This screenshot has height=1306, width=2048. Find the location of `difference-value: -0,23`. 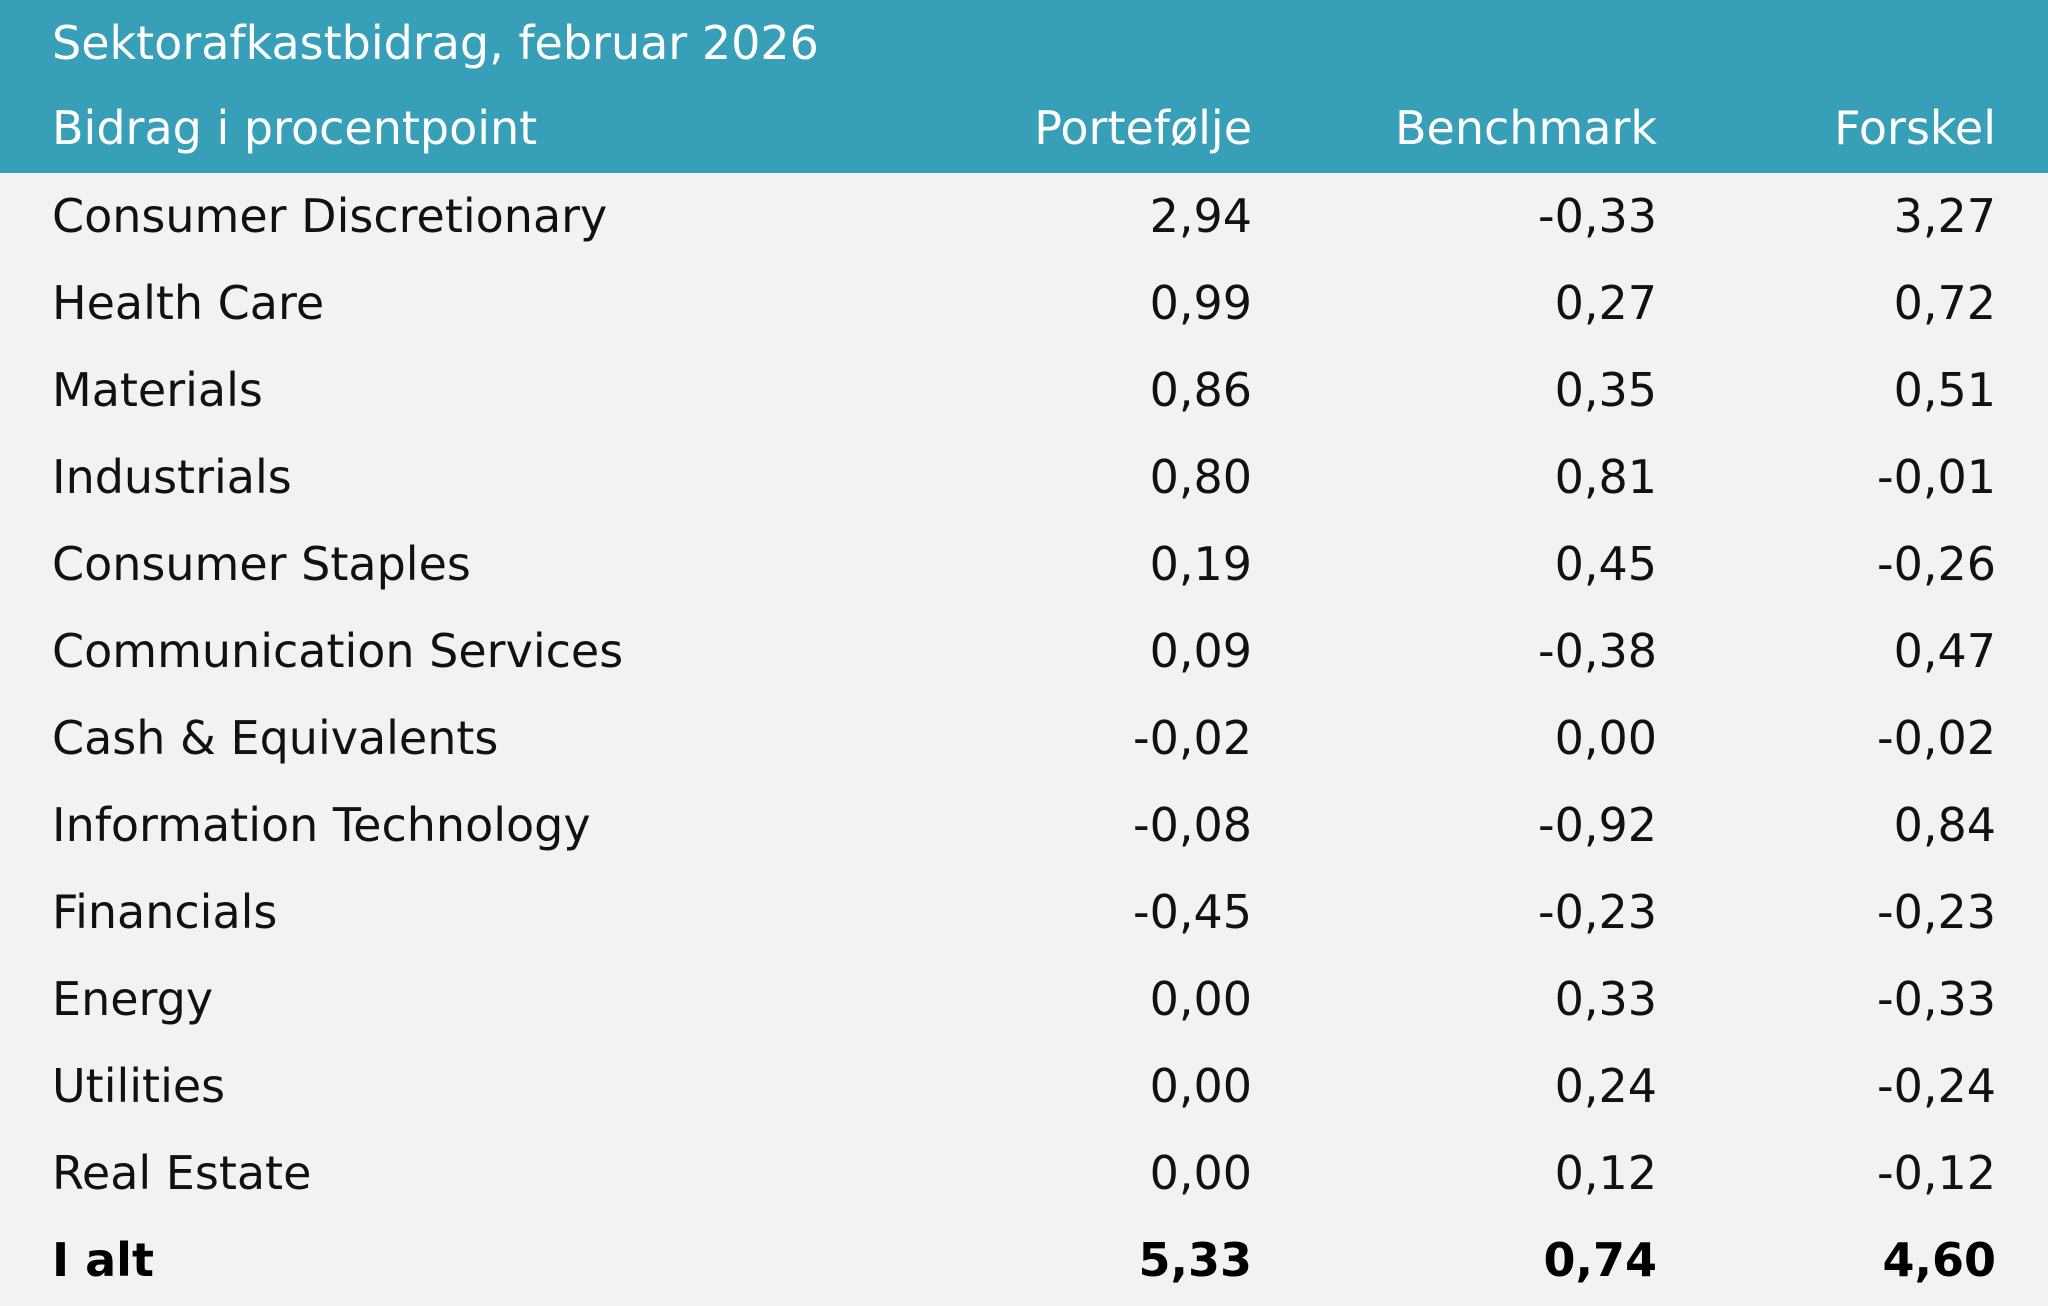

difference-value: -0,23 is located at coordinates (1936, 912).